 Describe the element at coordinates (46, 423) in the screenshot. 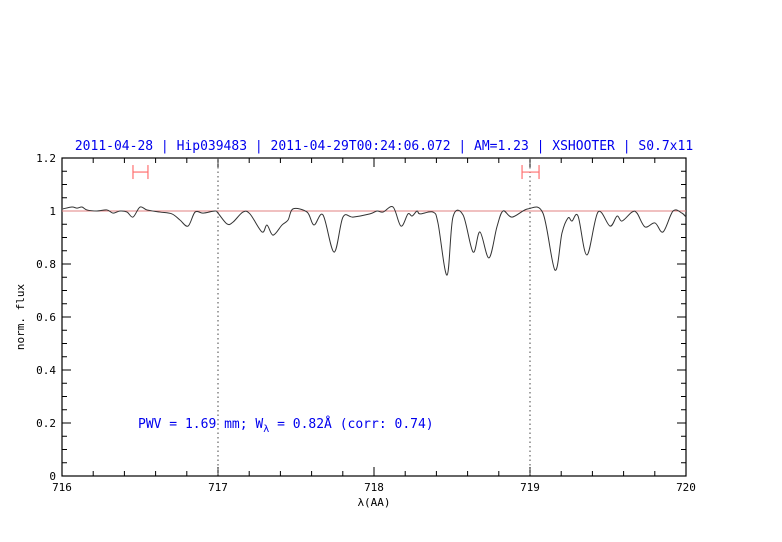

I see `y-tick-label: 0.2` at that location.